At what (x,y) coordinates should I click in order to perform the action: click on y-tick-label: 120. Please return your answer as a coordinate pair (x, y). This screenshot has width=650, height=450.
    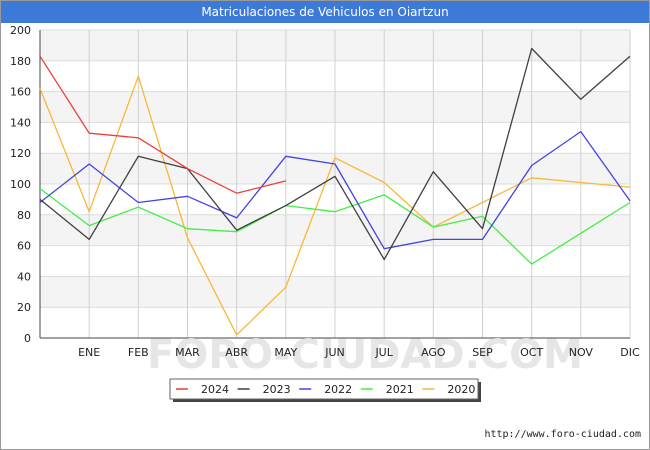
    Looking at the image, I should click on (20, 153).